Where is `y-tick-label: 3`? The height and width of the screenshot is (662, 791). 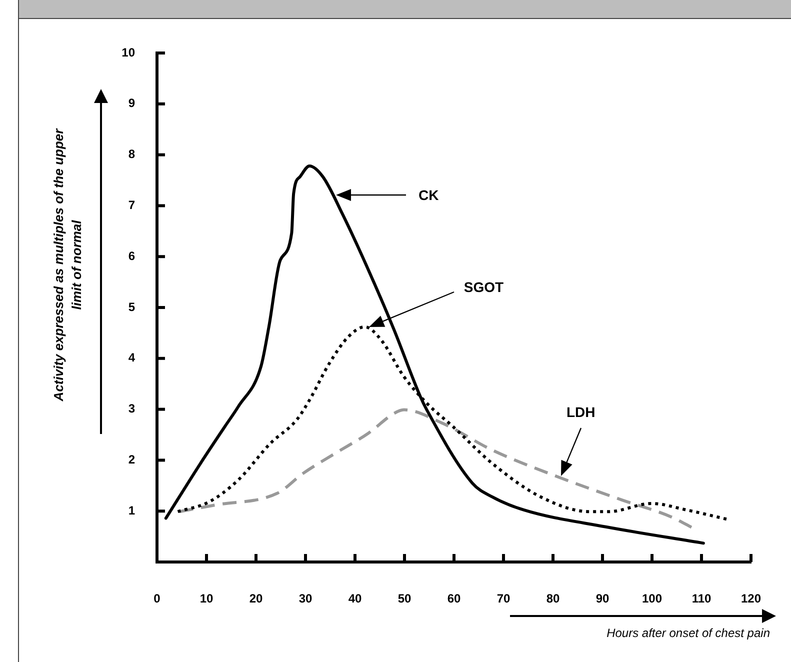 y-tick-label: 3 is located at coordinates (132, 409).